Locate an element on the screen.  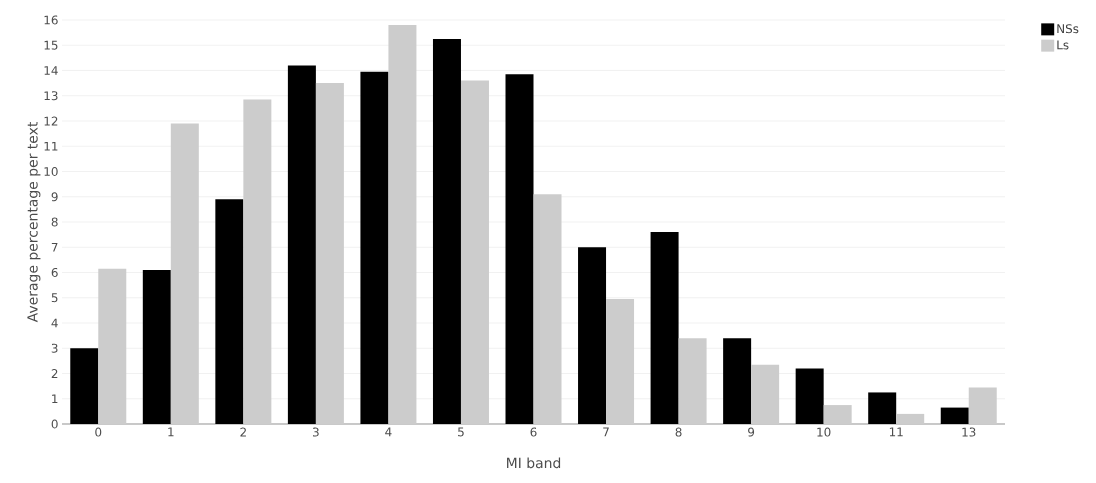
y-tick-label: 5 is located at coordinates (54, 298).